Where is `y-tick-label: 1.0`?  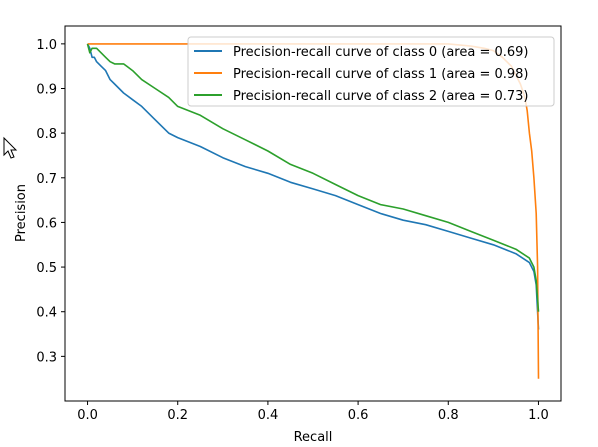
y-tick-label: 1.0 is located at coordinates (46, 45).